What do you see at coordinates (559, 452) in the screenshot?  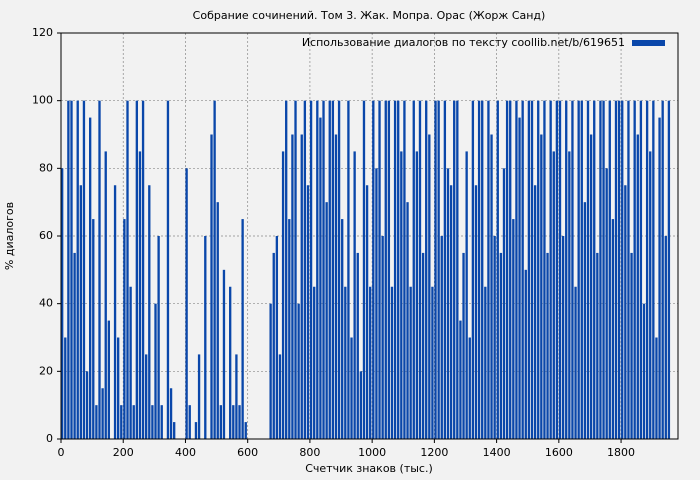 I see `x-tick-label: 1600` at bounding box center [559, 452].